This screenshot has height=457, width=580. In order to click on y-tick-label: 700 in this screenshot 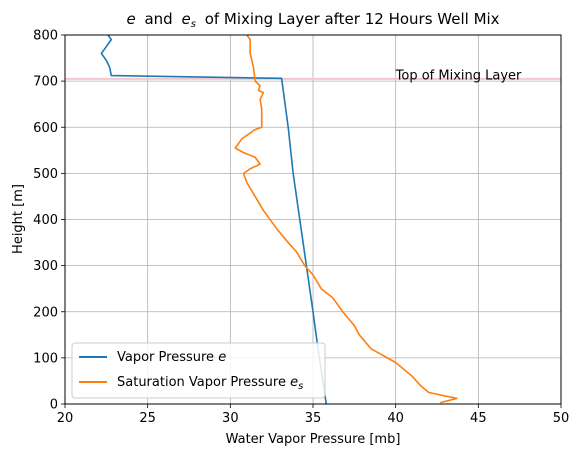, I will do `click(45, 82)`.